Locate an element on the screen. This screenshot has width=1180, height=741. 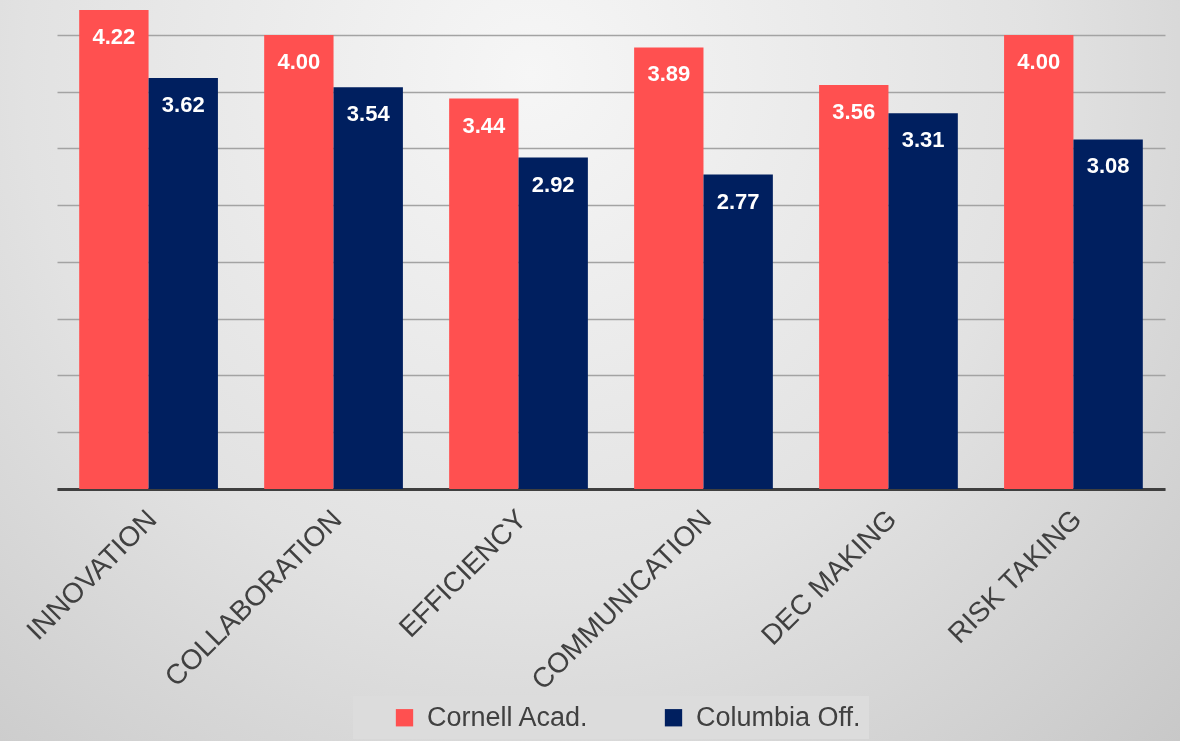
data-label: 3.08 is located at coordinates (1108, 166).